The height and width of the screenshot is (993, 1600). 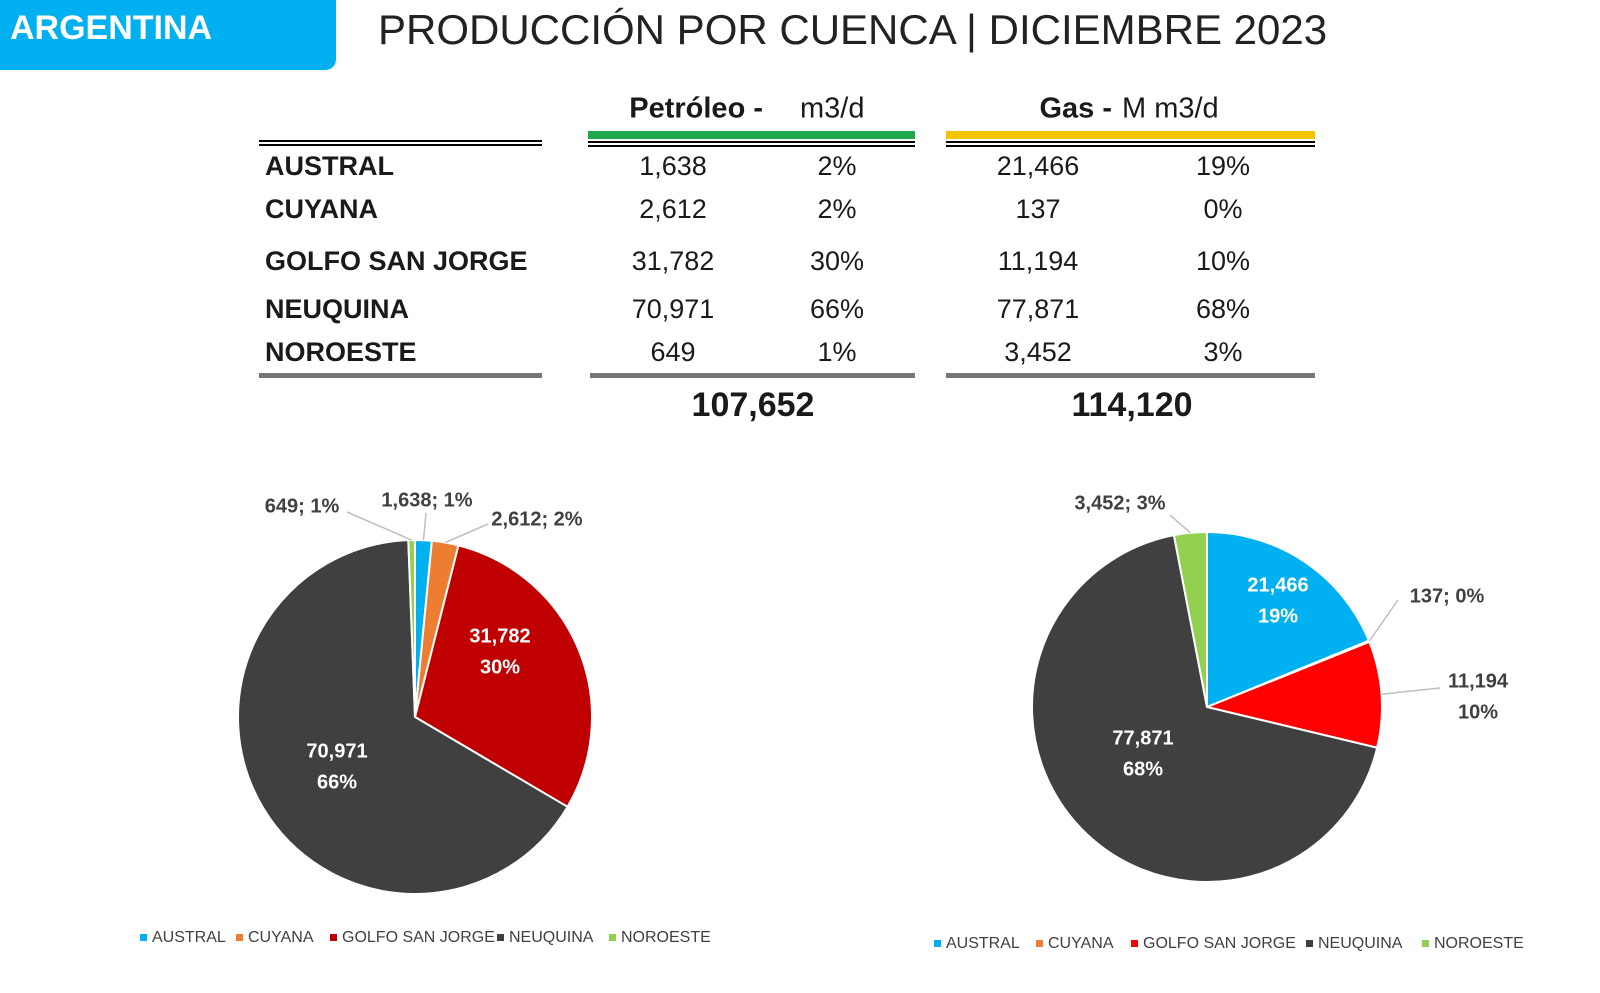 I want to click on cell: 31,782, so click(x=673, y=261).